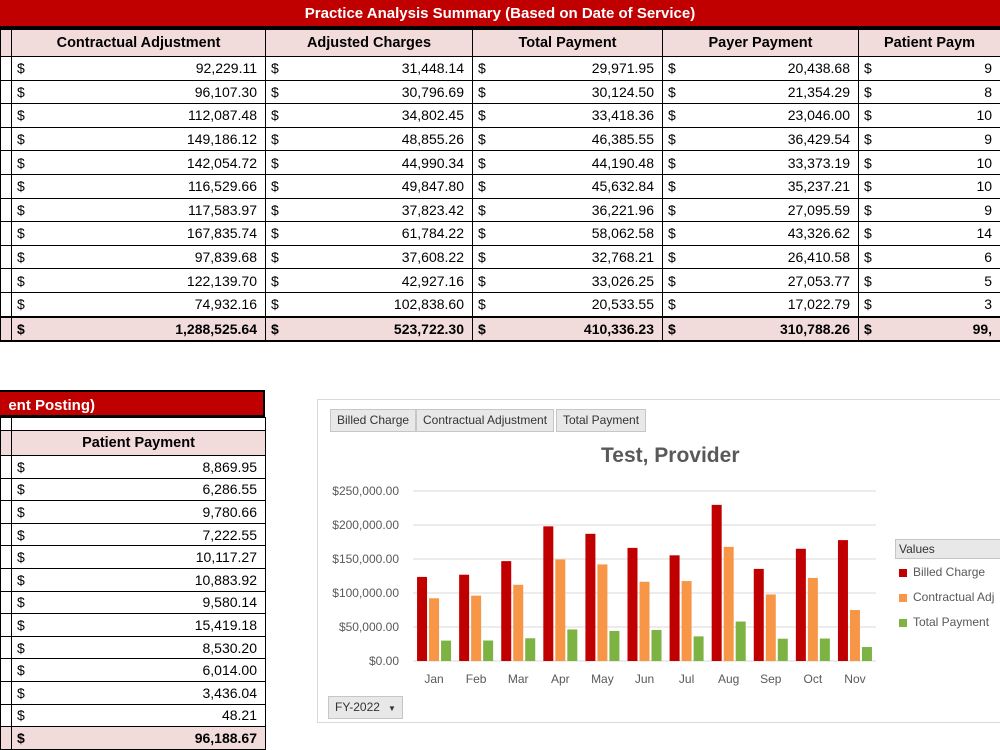 The height and width of the screenshot is (750, 1000). What do you see at coordinates (149, 625) in the screenshot?
I see `cell-patient-payment: 15,419.18` at bounding box center [149, 625].